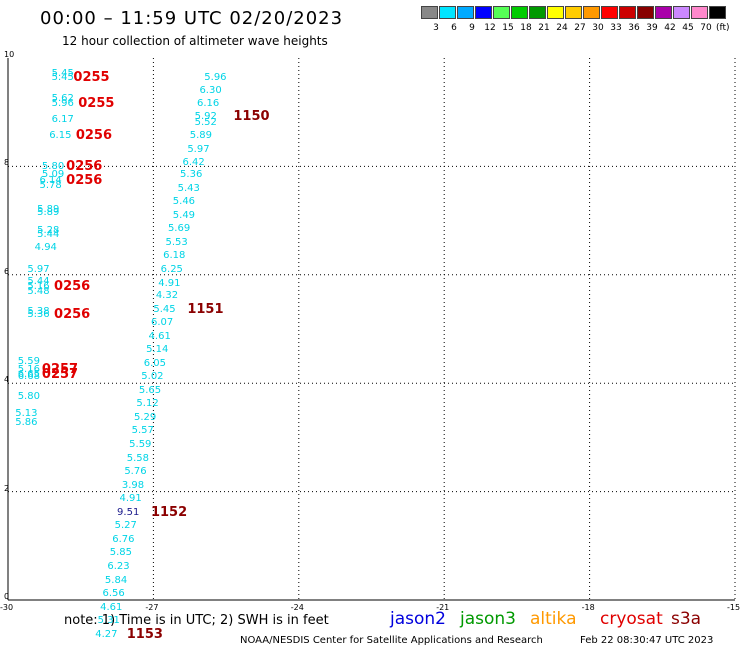 Image resolution: width=740 pixels, height=650 pixels. I want to click on wave-height-label: 4.27, so click(106, 634).